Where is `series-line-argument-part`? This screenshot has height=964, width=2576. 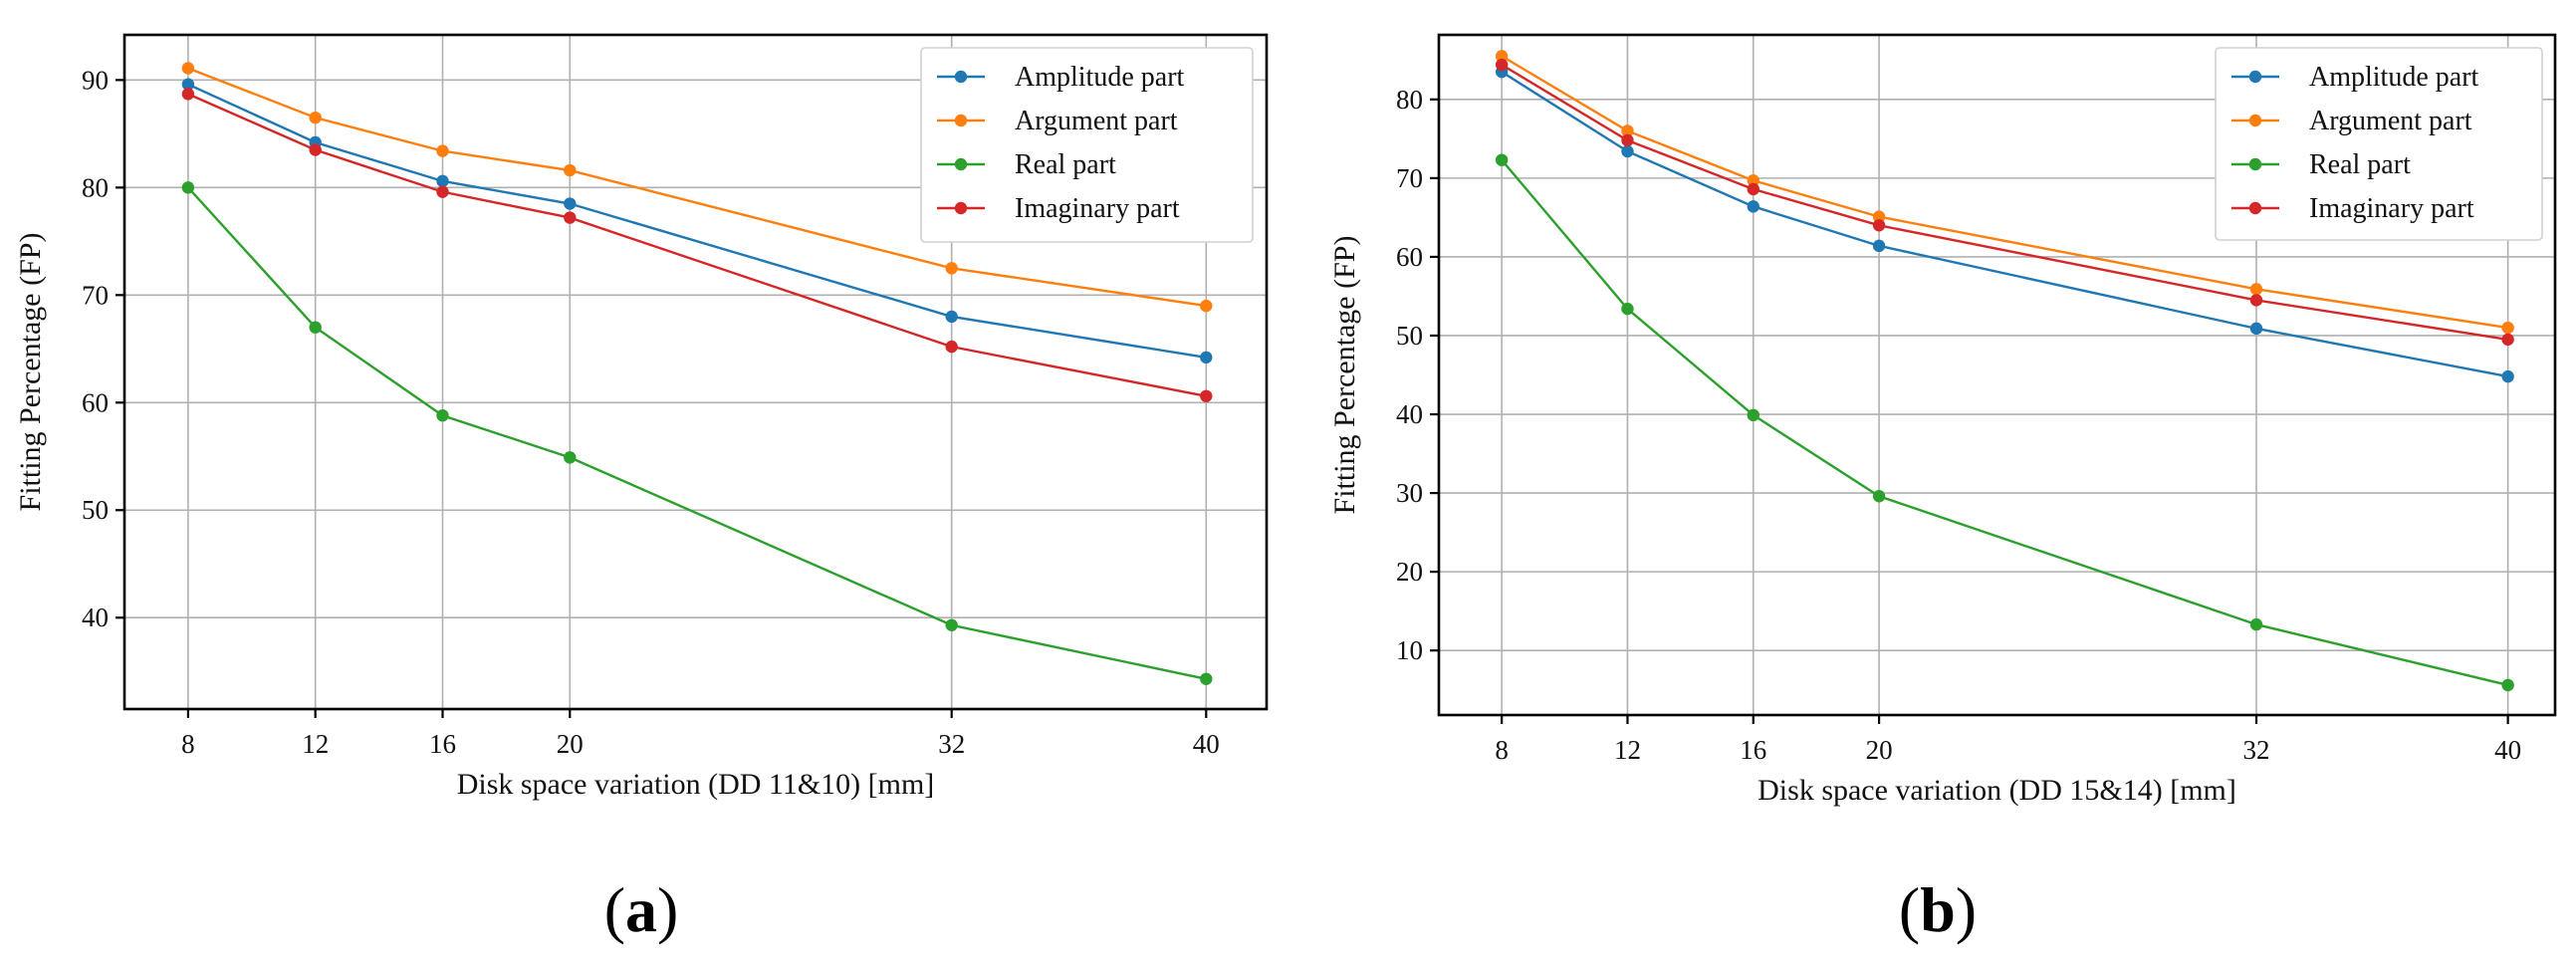 series-line-argument-part is located at coordinates (697, 187).